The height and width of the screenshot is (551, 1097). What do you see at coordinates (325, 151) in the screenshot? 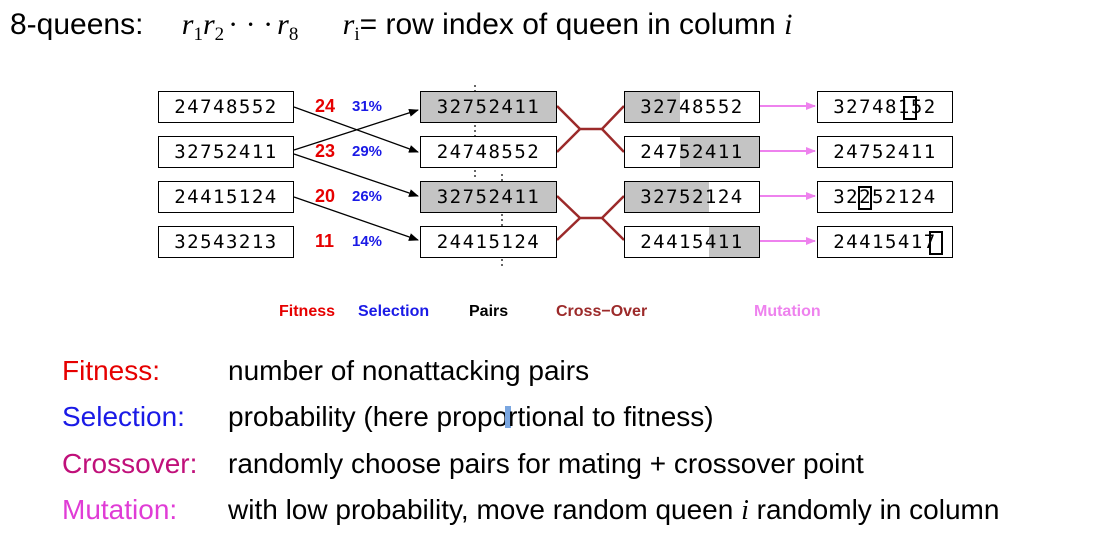
I see `fitness-value: 23` at bounding box center [325, 151].